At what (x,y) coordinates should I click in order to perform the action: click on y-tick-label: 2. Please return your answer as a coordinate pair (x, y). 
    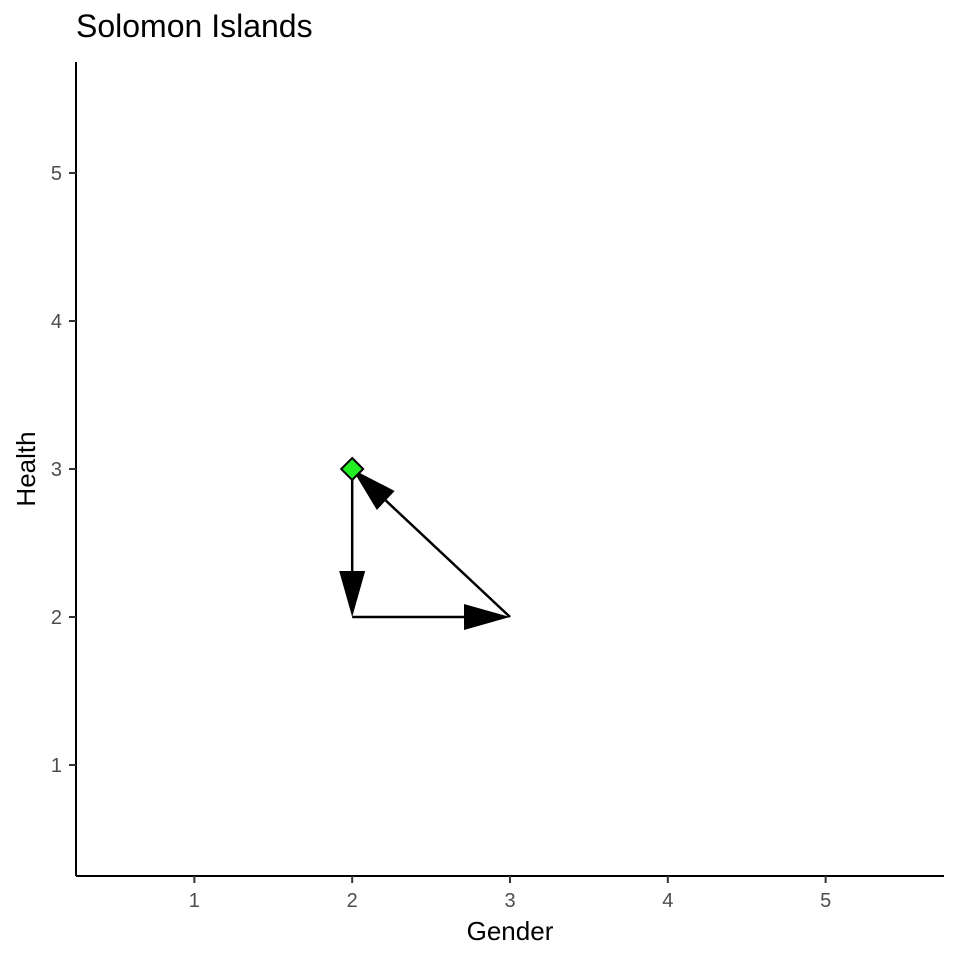
    Looking at the image, I should click on (56, 618).